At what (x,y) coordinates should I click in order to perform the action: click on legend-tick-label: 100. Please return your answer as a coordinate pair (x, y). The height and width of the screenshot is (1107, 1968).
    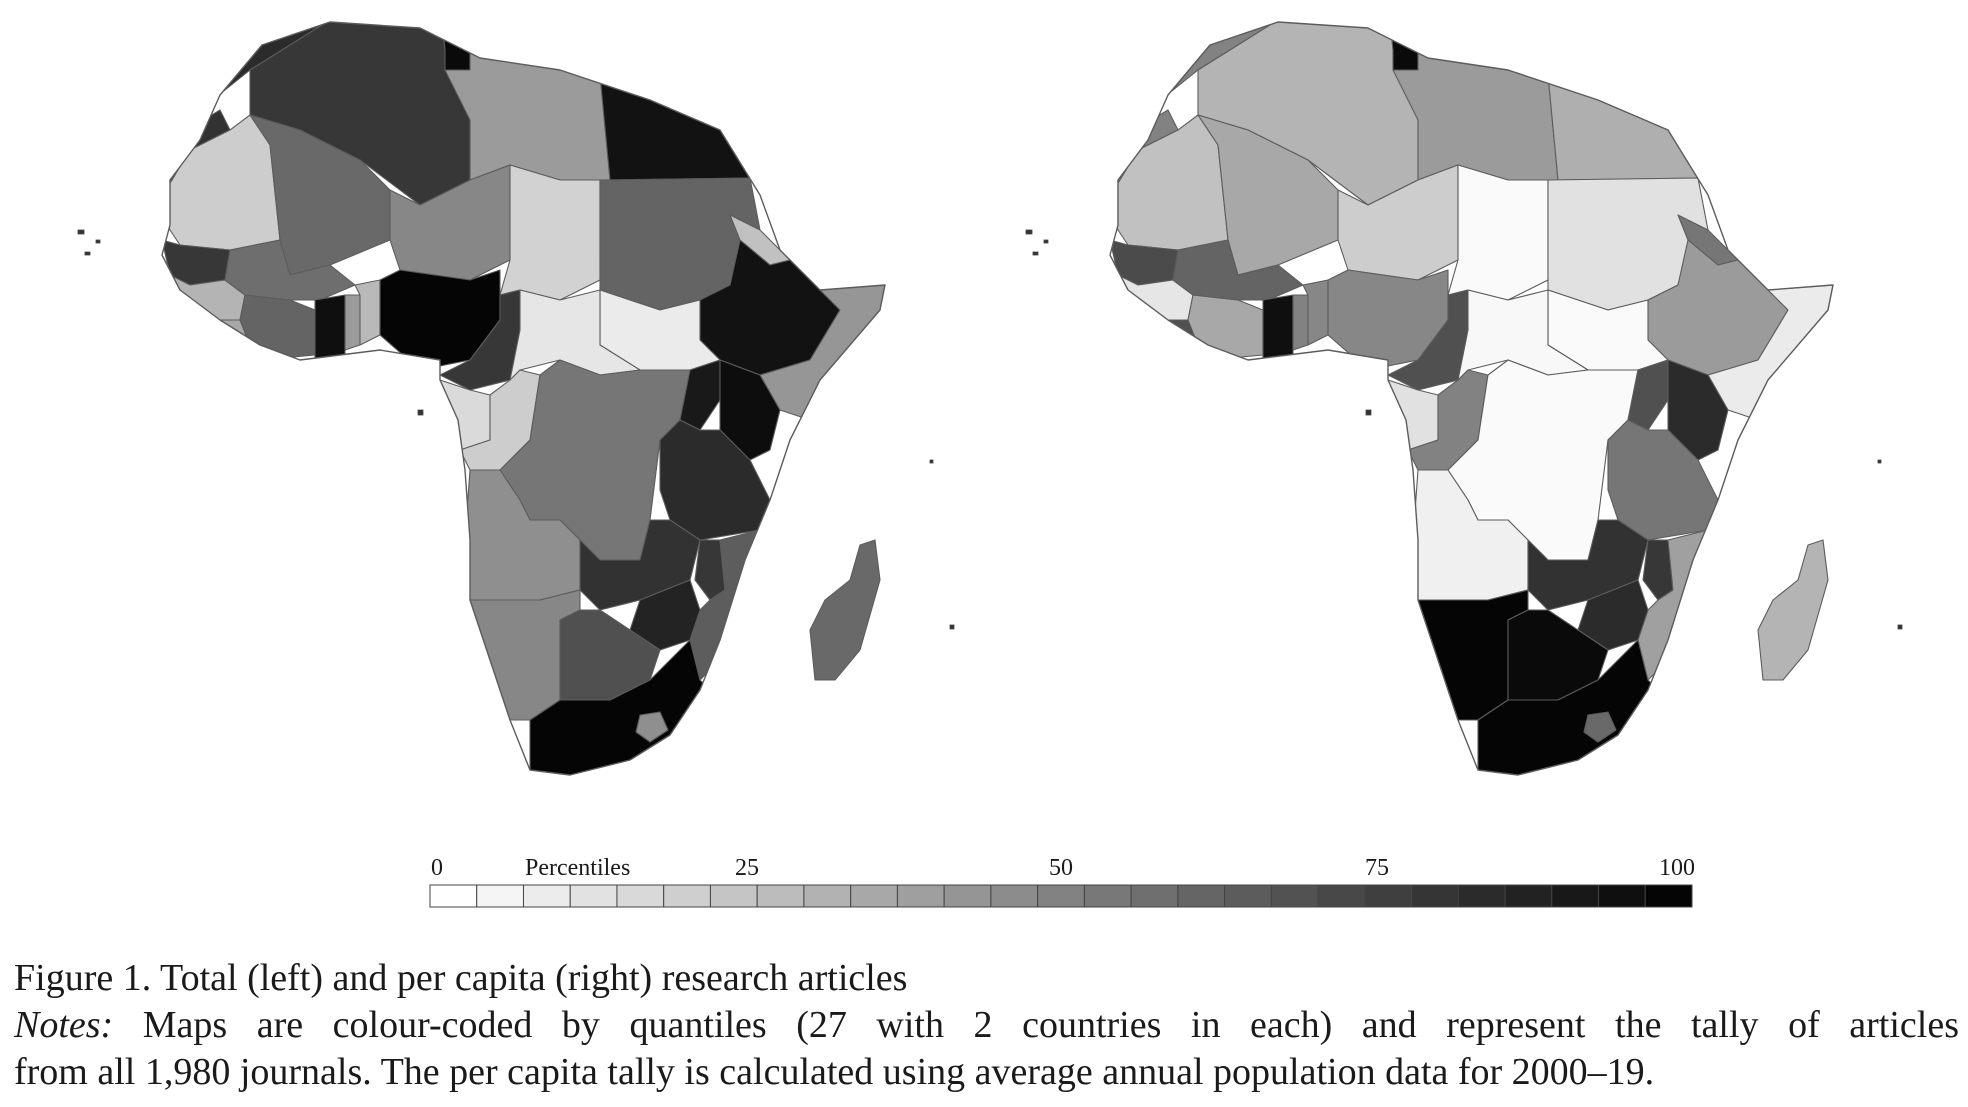
    Looking at the image, I should click on (1677, 868).